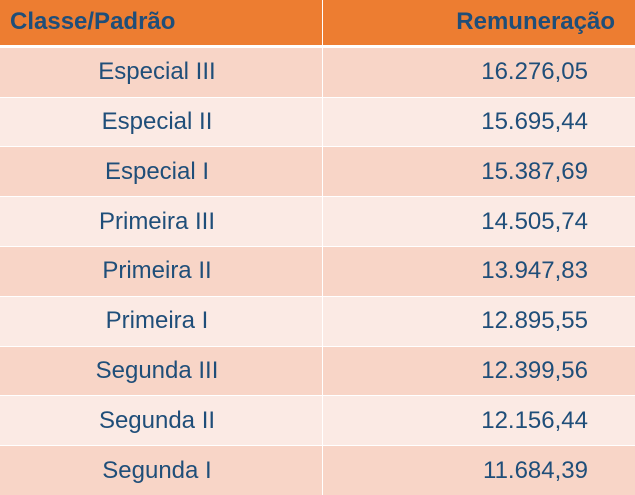  Describe the element at coordinates (161, 421) in the screenshot. I see `cell-classe: Segunda II` at that location.